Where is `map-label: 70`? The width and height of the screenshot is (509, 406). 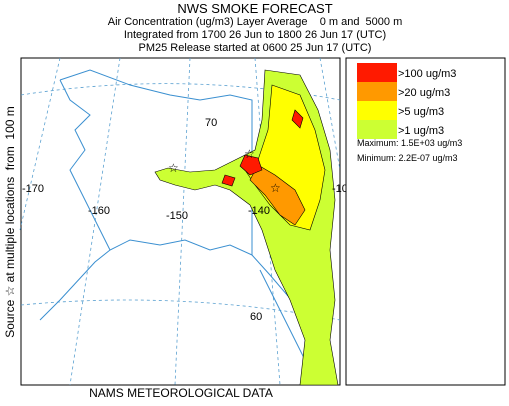
map-label: 70 is located at coordinates (211, 123).